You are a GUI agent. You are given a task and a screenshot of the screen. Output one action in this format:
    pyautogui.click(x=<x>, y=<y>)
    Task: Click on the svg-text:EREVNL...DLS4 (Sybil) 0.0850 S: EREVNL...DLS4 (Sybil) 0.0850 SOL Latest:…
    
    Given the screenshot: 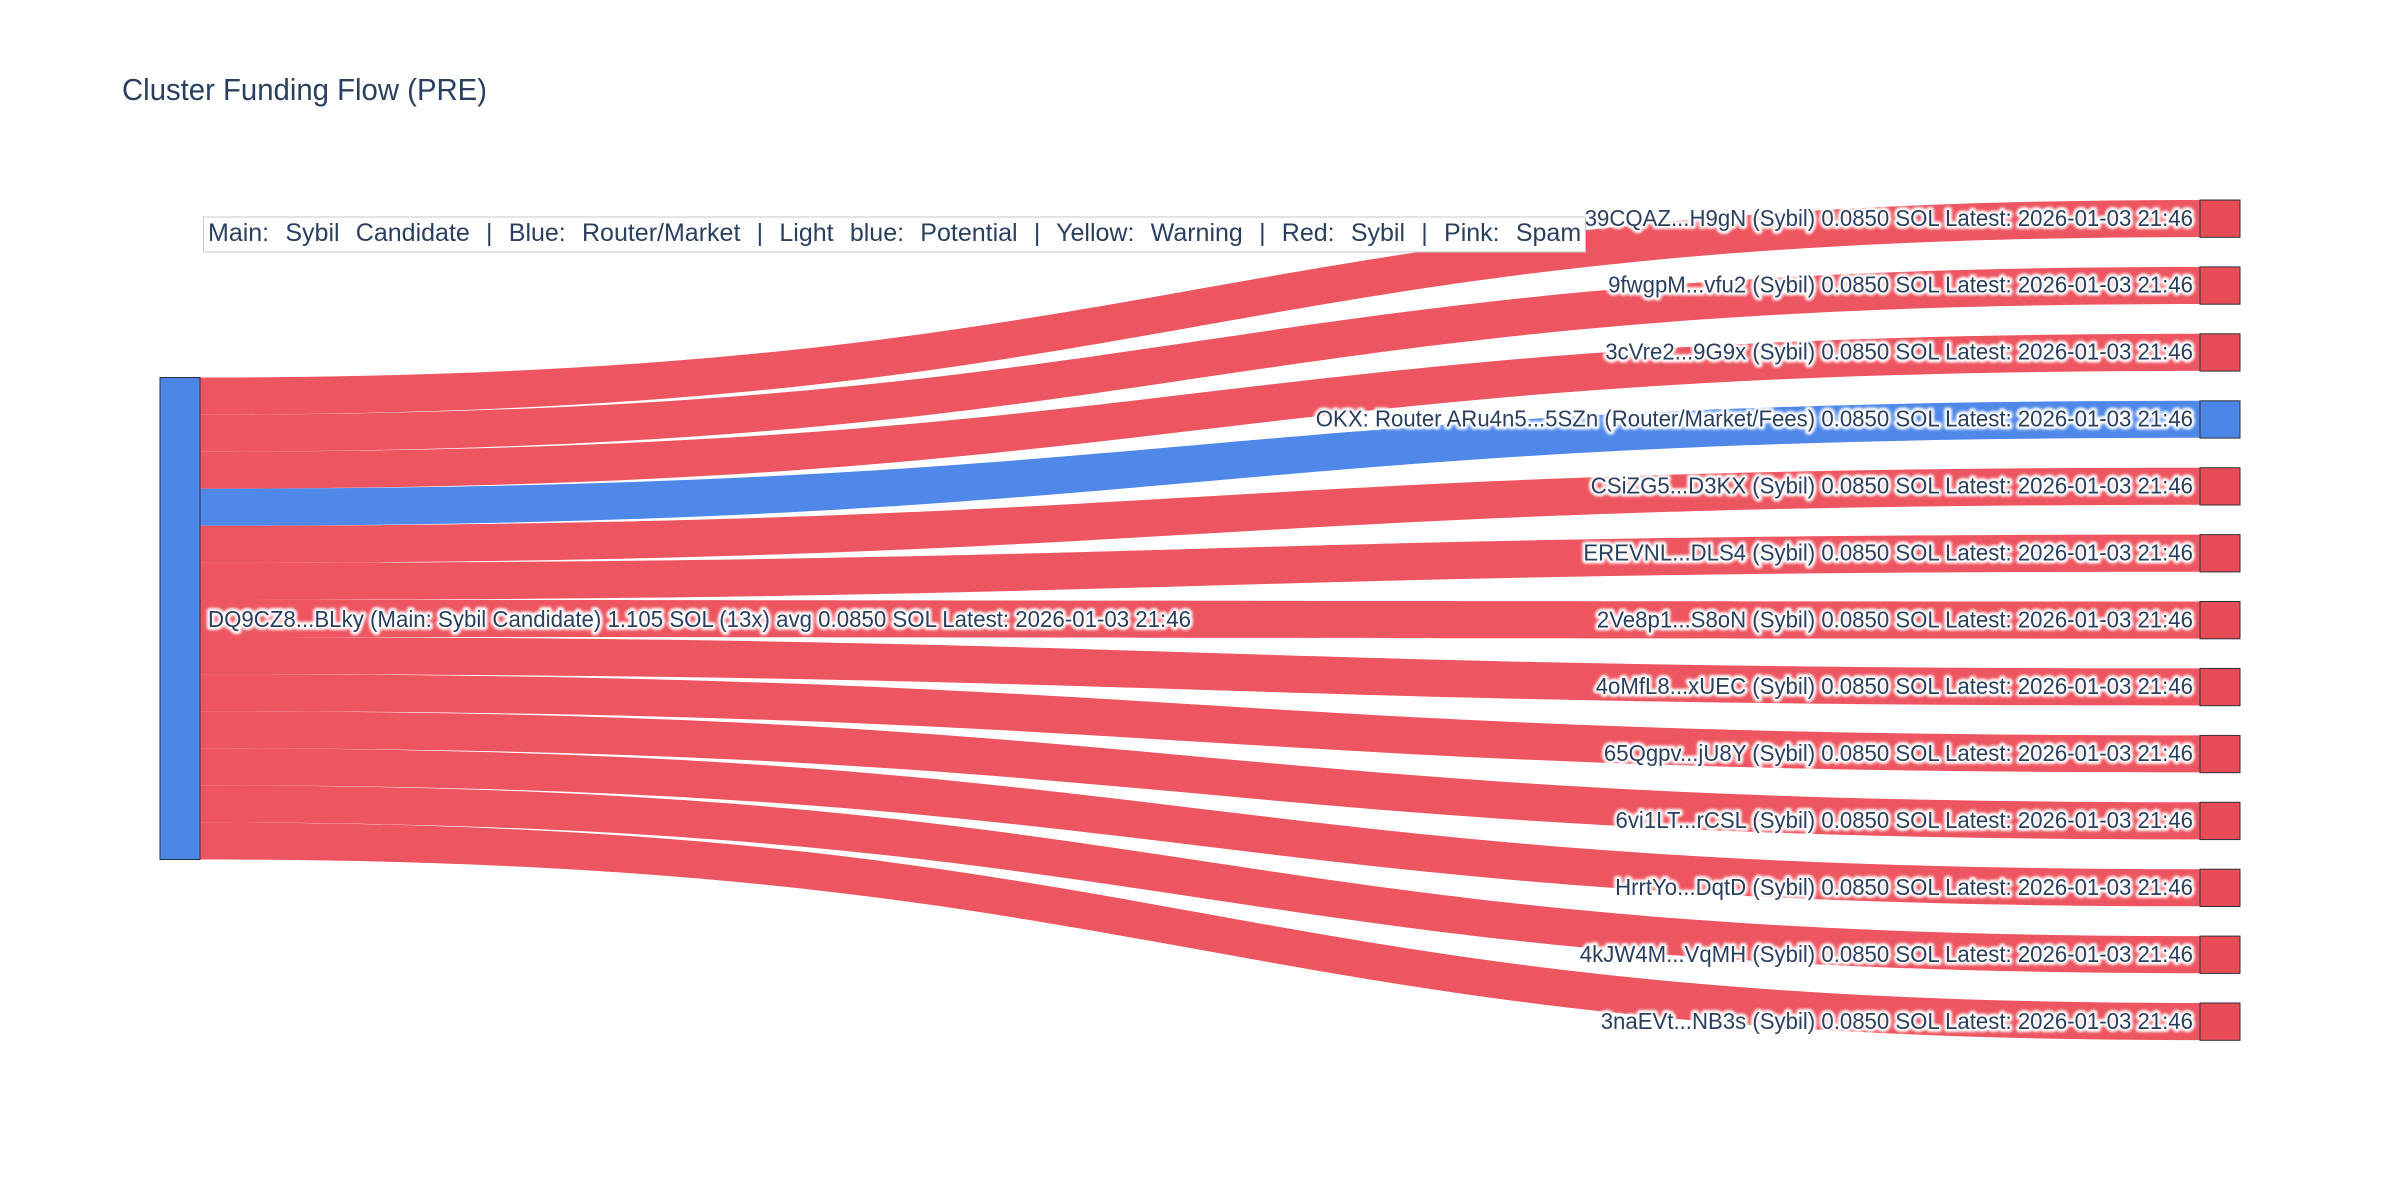 What is the action you would take?
    pyautogui.click(x=1888, y=552)
    